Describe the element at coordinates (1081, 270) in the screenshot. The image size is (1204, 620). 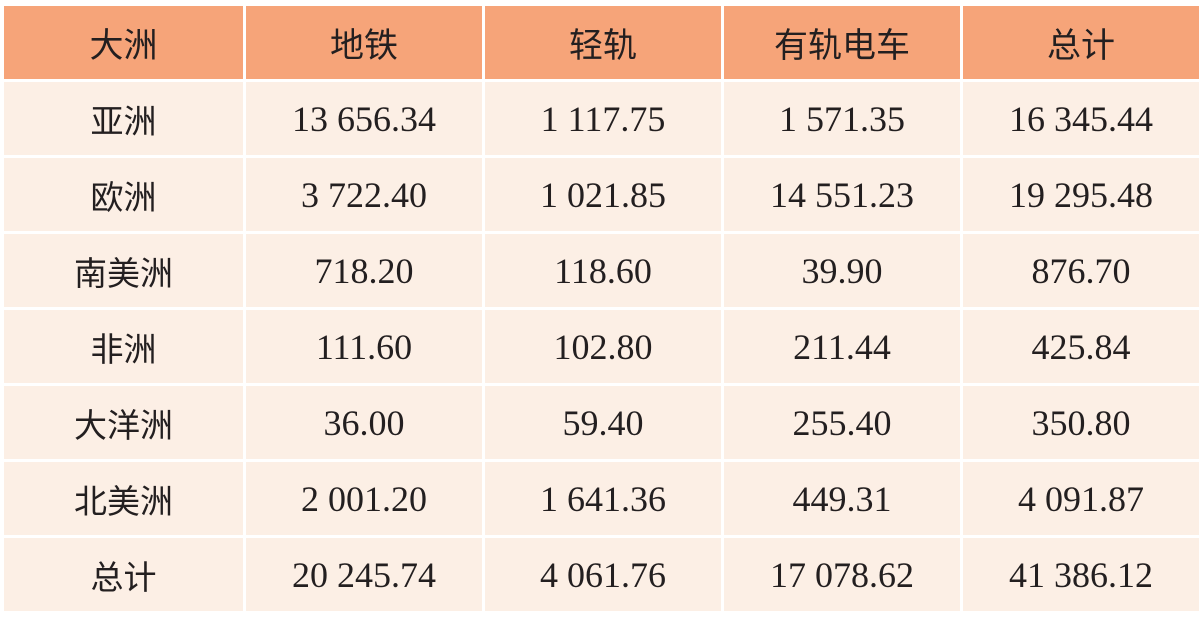
I see `table-cell: 876.70` at that location.